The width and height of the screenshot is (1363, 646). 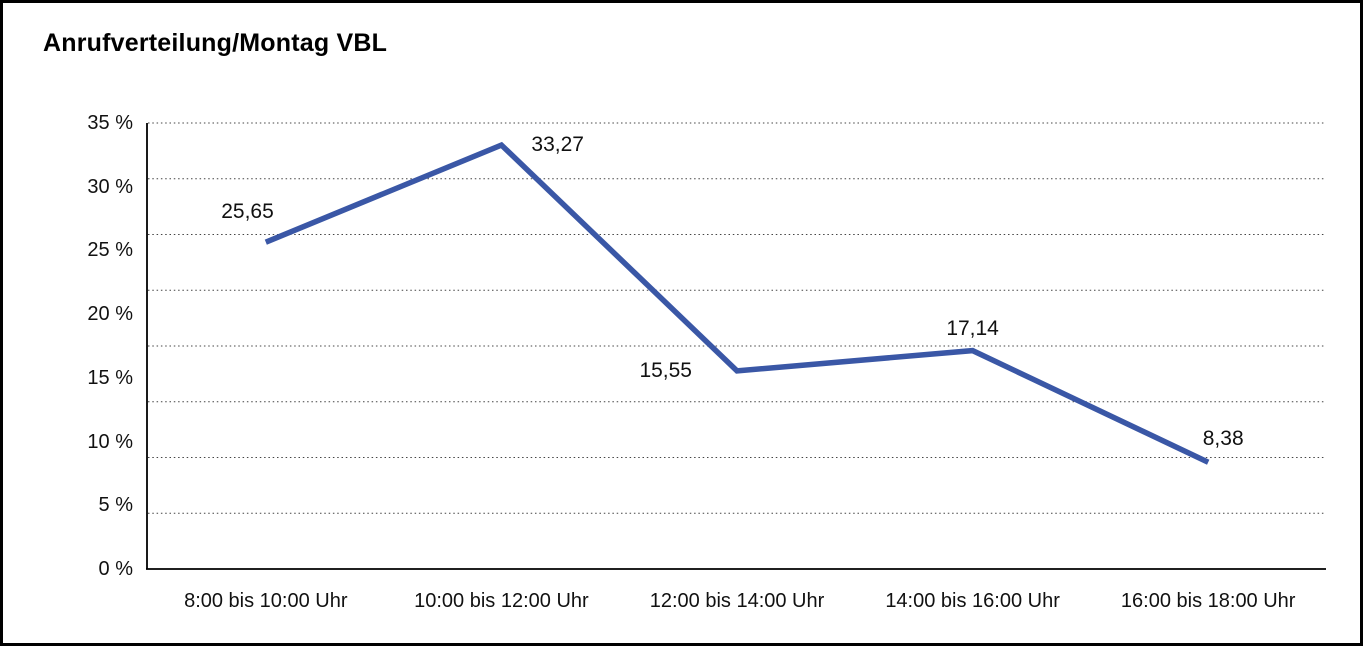 I want to click on y-tick-label: 25 %, so click(x=110, y=250).